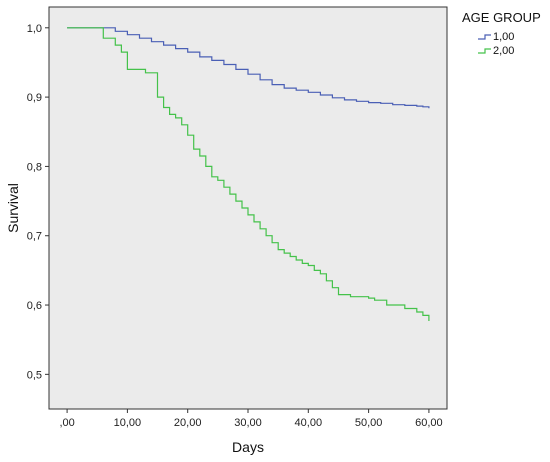 This screenshot has width=550, height=462. Describe the element at coordinates (13, 208) in the screenshot. I see `y-axis-title: Survival` at that location.